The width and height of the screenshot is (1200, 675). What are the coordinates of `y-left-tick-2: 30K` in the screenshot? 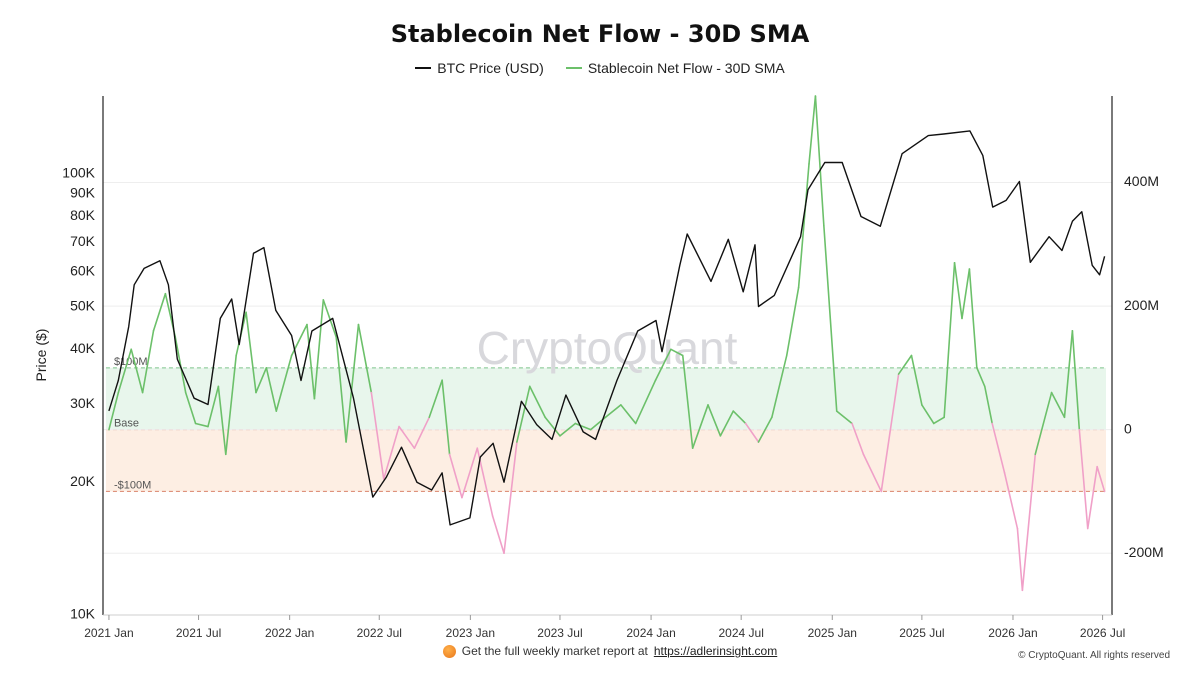 It's located at (83, 403).